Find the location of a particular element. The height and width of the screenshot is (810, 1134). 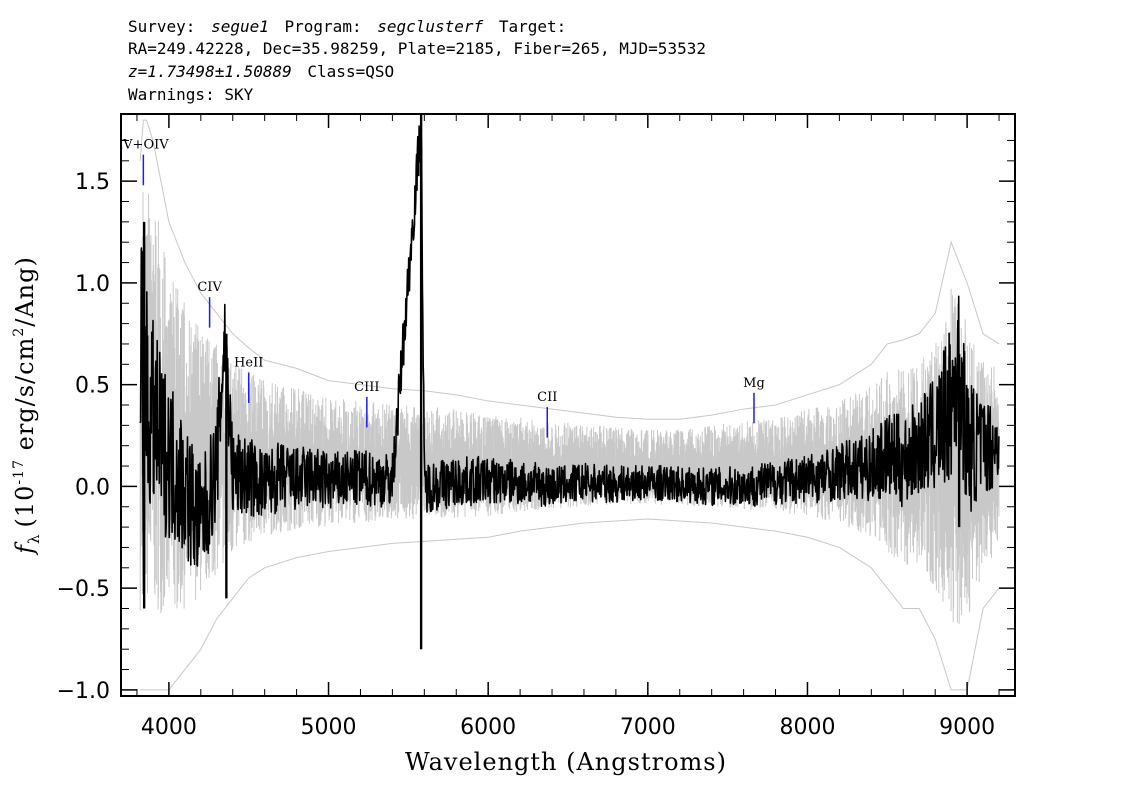

y-axis-units: erg/s/cm is located at coordinates (25, 398).